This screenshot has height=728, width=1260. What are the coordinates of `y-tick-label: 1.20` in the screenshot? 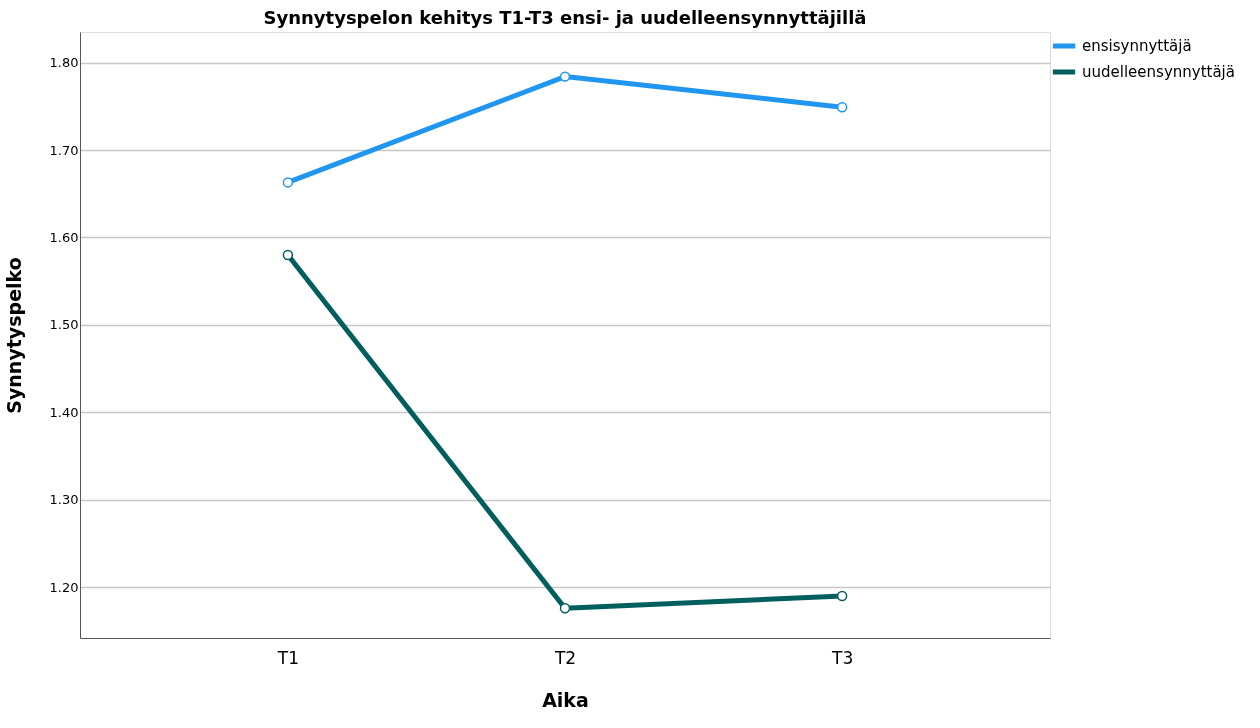 It's located at (64, 587).